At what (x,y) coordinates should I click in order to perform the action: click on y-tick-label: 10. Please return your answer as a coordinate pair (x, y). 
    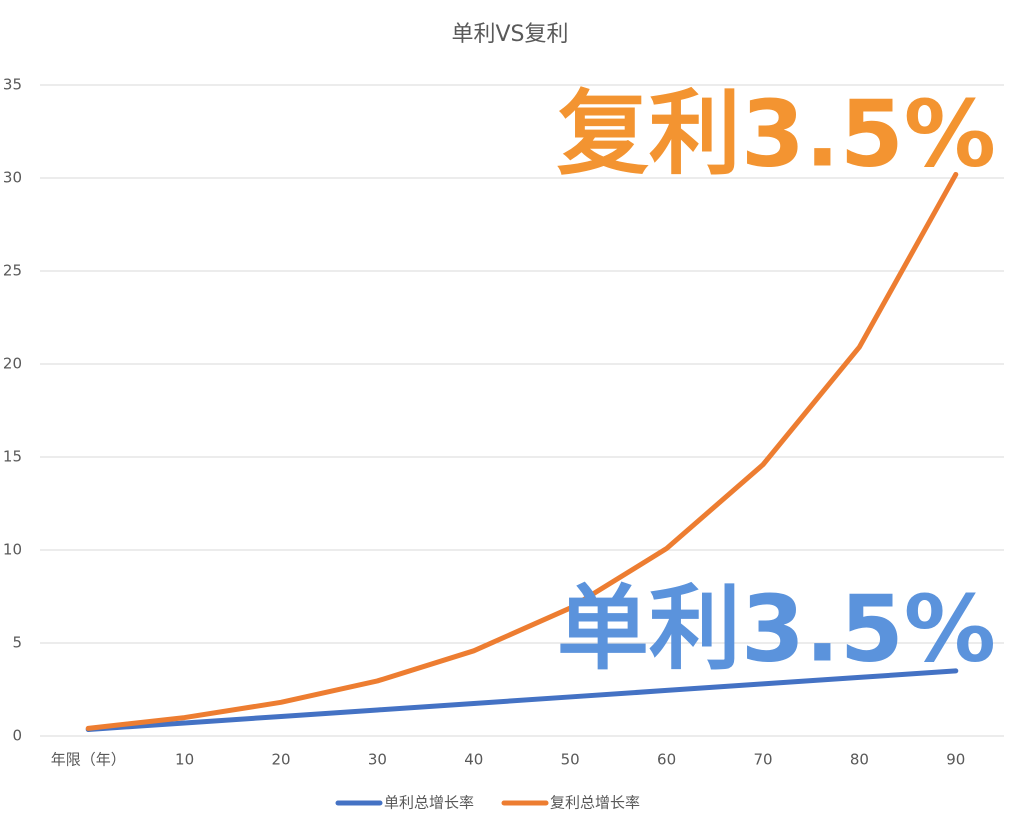
    Looking at the image, I should click on (12, 550).